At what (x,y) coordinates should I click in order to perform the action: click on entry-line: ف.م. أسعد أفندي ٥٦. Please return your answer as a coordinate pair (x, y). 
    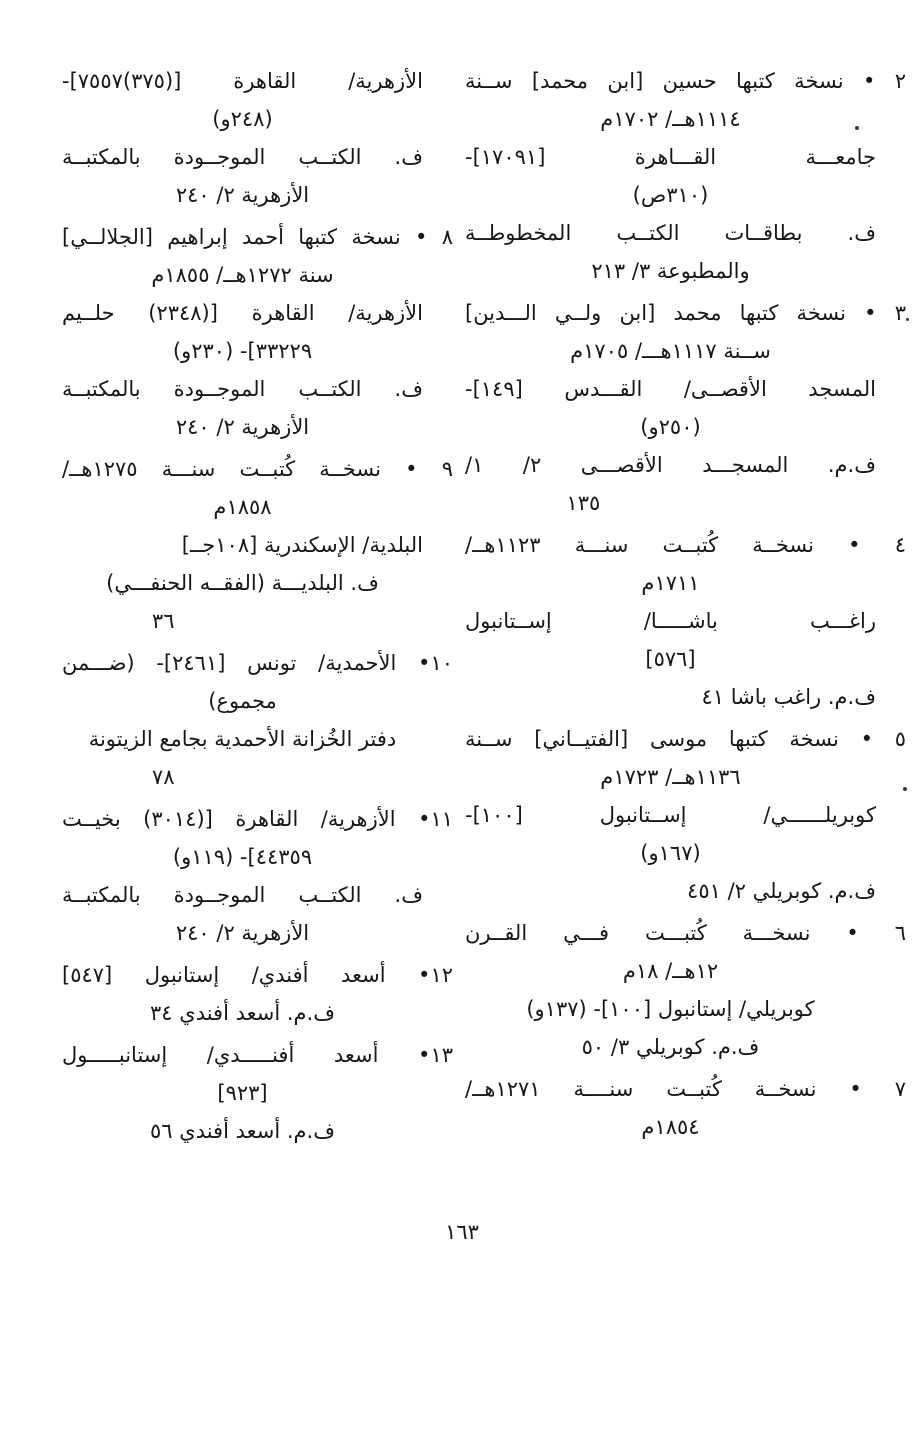
    Looking at the image, I should click on (242, 1131).